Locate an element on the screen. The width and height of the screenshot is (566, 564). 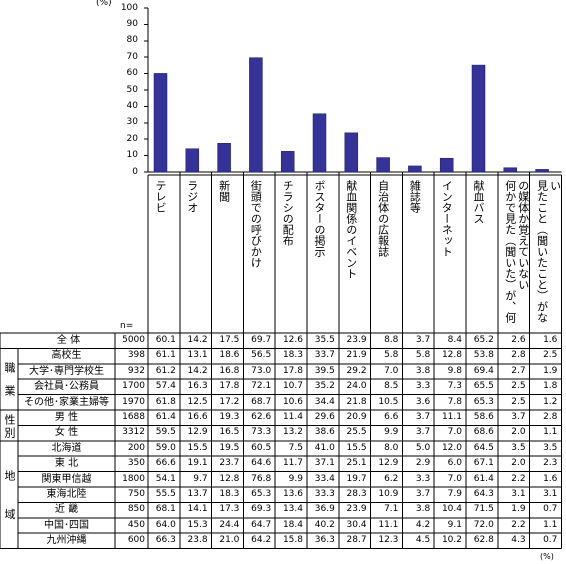
row-label: その他･家業主婦等 is located at coordinates (66, 402).